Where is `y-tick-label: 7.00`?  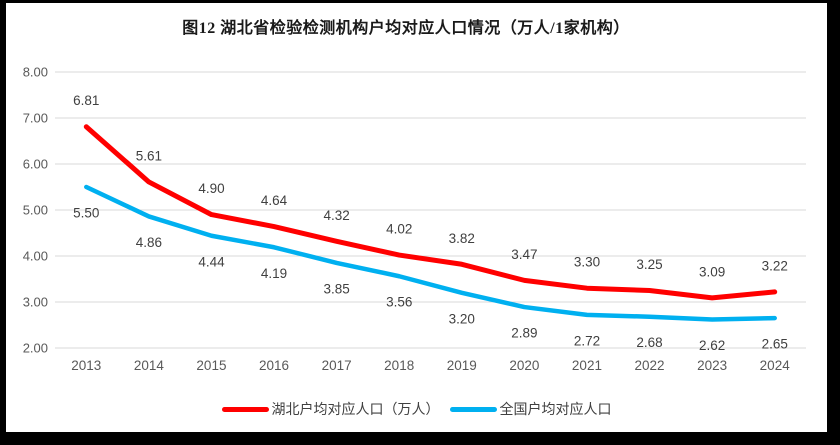 y-tick-label: 7.00 is located at coordinates (35, 118).